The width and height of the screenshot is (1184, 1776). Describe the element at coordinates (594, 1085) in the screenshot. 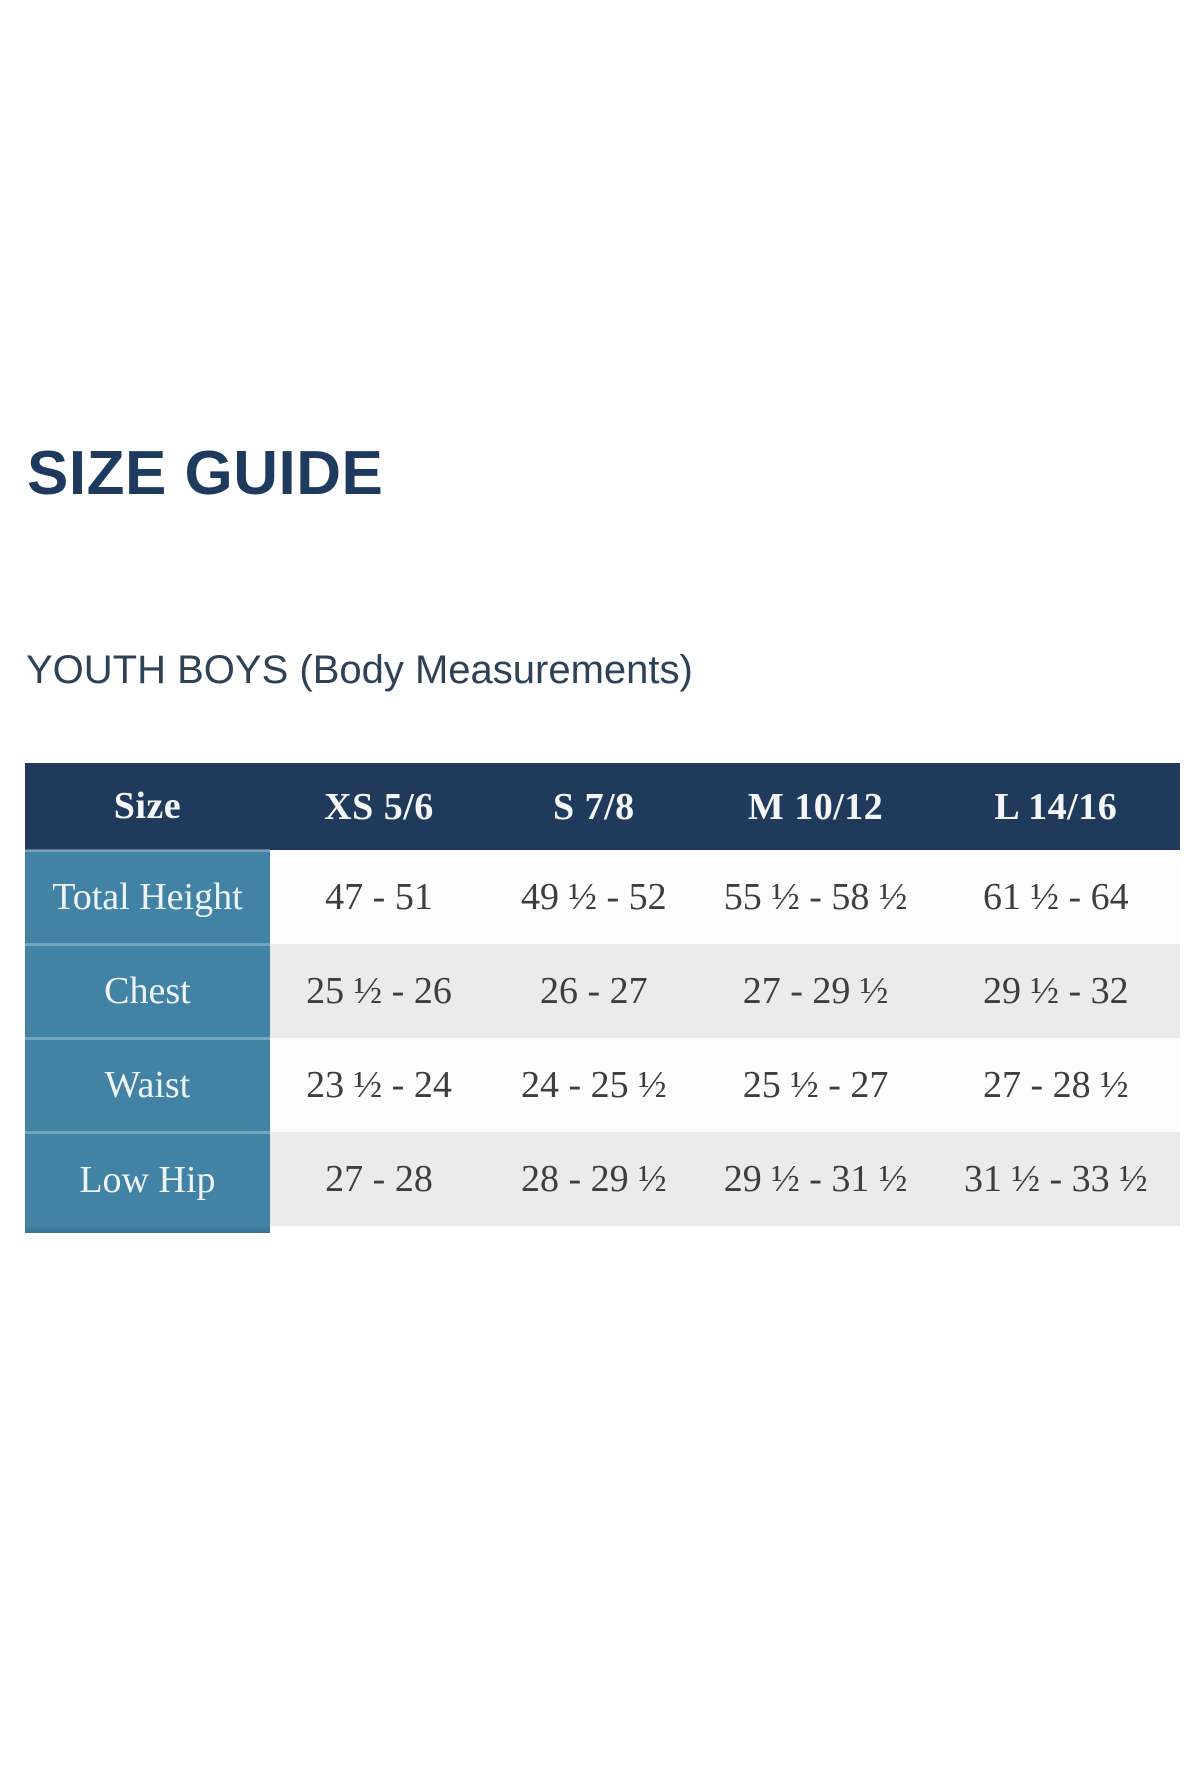

I see `cell-waist-s: 24 - 25 ½` at that location.